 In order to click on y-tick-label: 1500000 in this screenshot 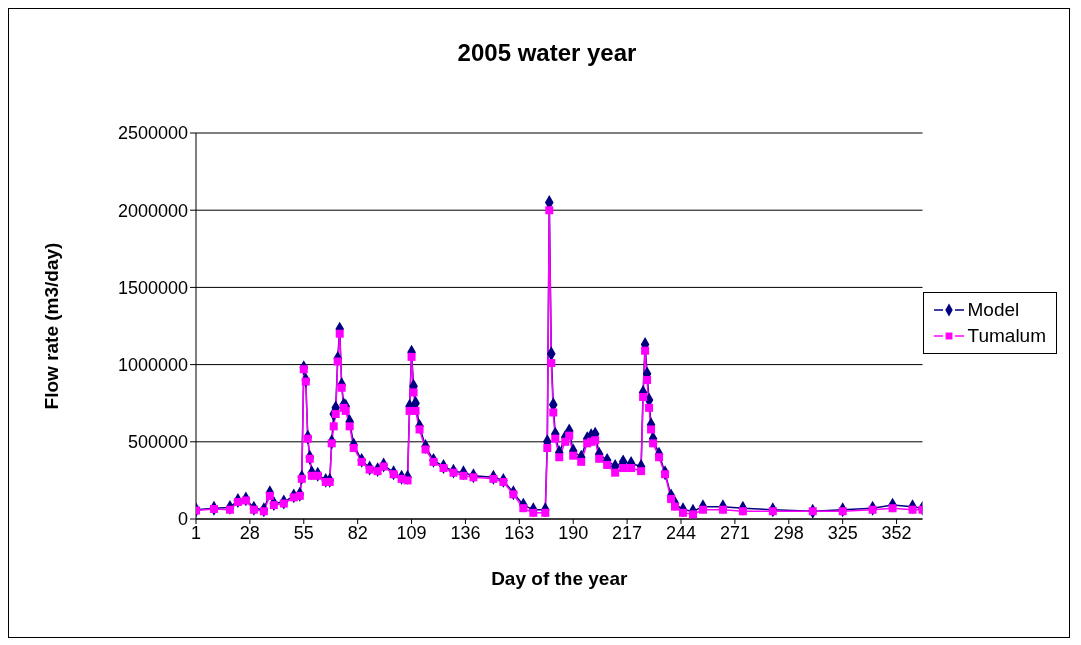, I will do `click(152, 287)`.